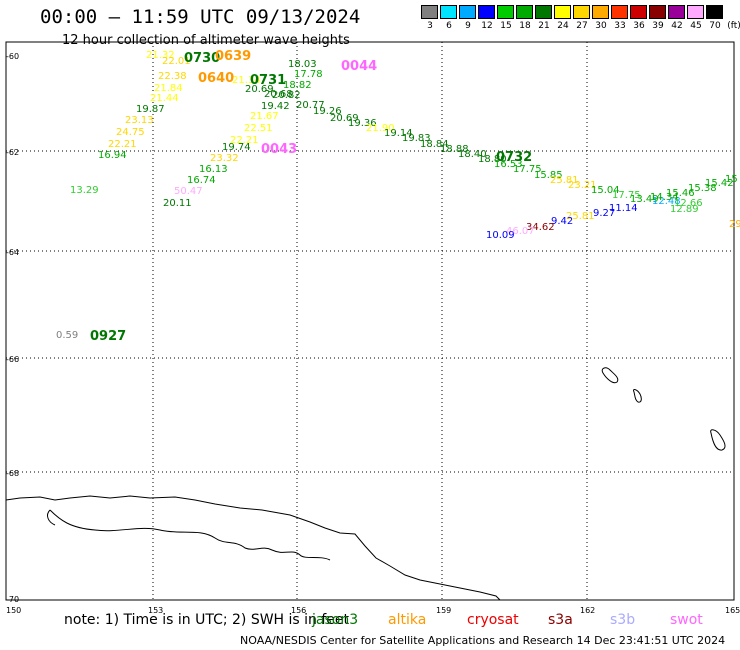 The width and height of the screenshot is (740, 650). I want to click on wave-height-label: 10.09, so click(500, 235).